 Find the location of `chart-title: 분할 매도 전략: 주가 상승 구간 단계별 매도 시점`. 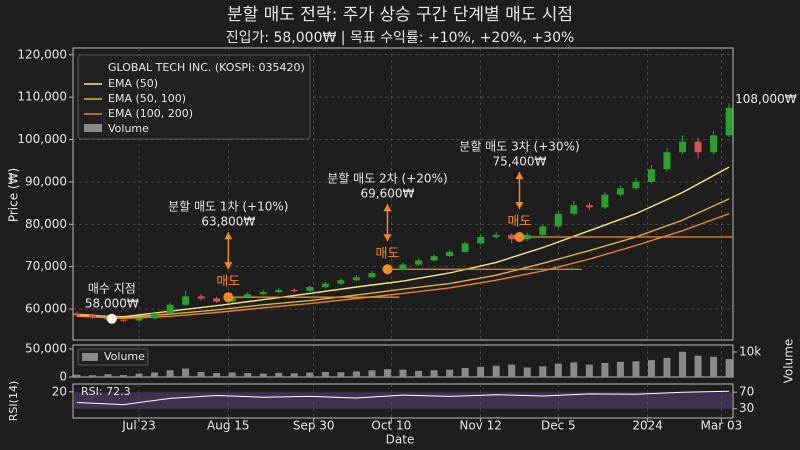

chart-title: 분할 매도 전략: 주가 상승 구간 단계별 매도 시점 is located at coordinates (400, 15).